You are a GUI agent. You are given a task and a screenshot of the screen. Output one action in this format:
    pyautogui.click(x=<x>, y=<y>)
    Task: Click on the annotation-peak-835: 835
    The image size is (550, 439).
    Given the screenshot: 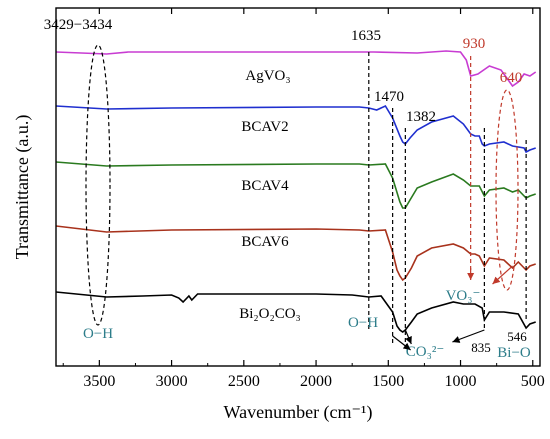 What is the action you would take?
    pyautogui.click(x=481, y=347)
    